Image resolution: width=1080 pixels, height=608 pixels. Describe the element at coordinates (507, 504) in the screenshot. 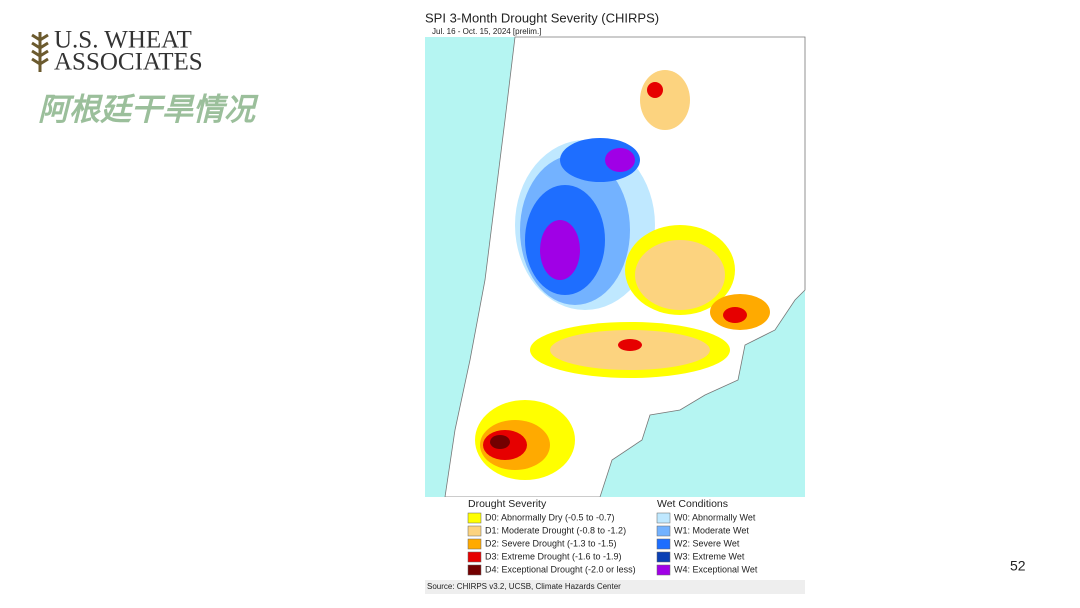

I see `legend-heading: Drought Severity` at that location.